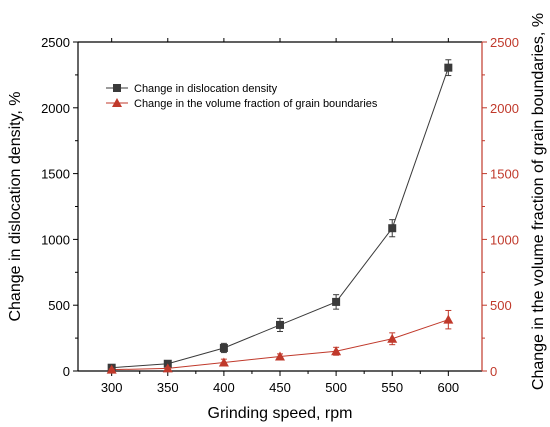  What do you see at coordinates (117, 88) in the screenshot?
I see `legend-marker-square` at bounding box center [117, 88].